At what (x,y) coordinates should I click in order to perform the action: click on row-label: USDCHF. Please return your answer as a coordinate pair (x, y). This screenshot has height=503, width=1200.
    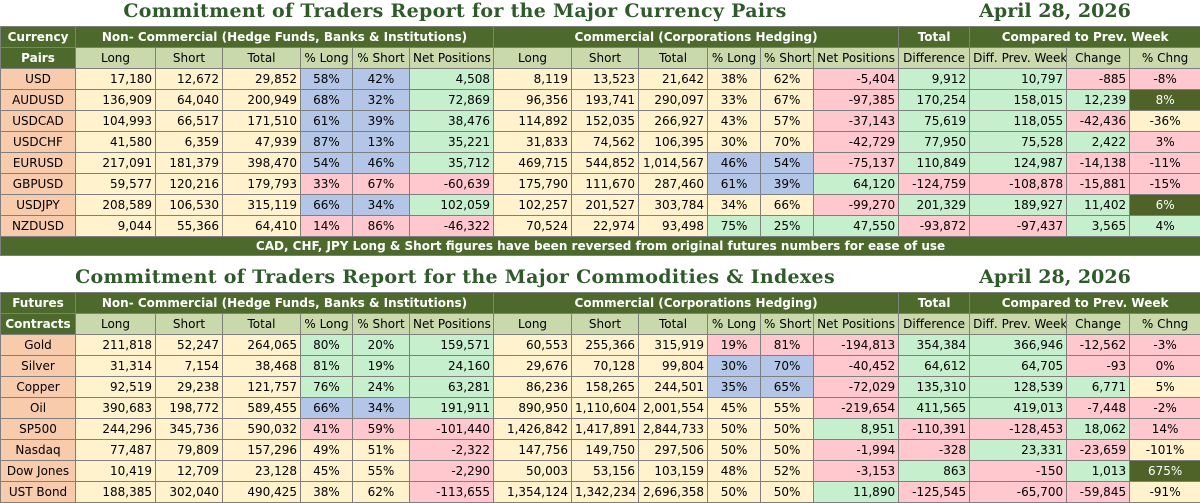
    Looking at the image, I should click on (38, 142).